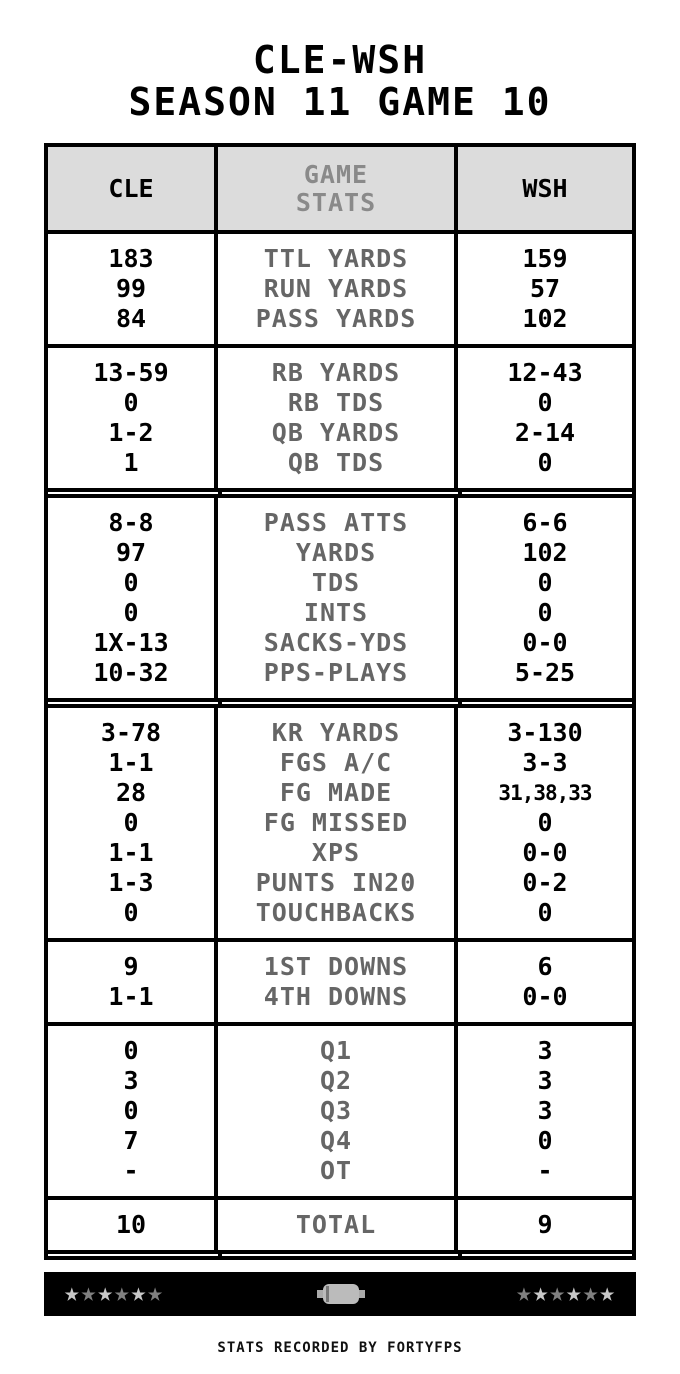 The width and height of the screenshot is (680, 1374). What do you see at coordinates (336, 642) in the screenshot?
I see `stat-label: SACKS-YDS` at bounding box center [336, 642].